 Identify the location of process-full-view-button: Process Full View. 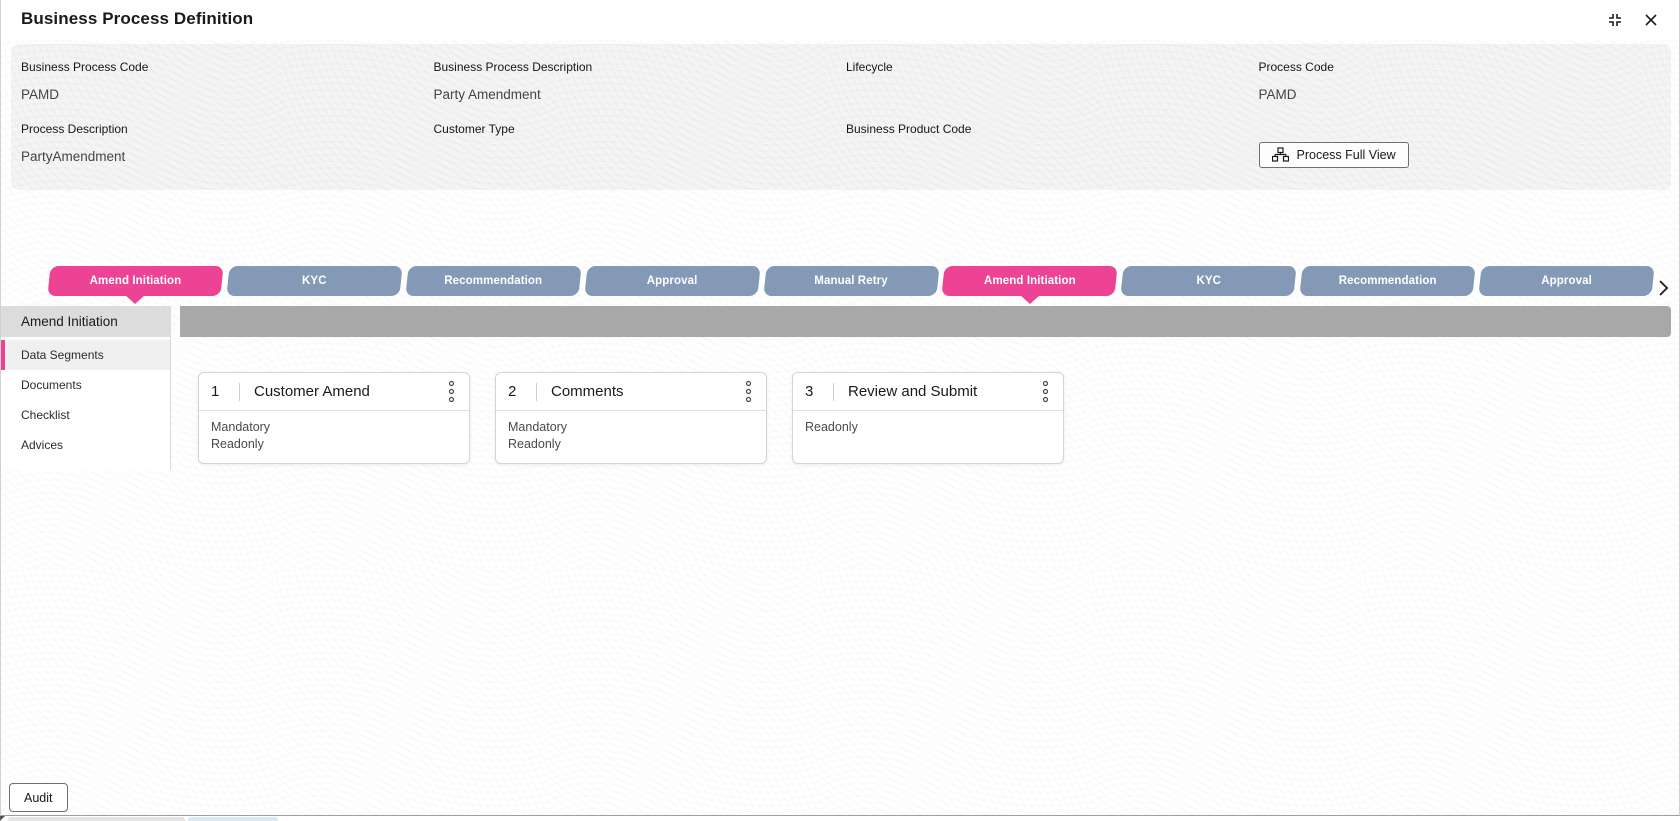
(1333, 155).